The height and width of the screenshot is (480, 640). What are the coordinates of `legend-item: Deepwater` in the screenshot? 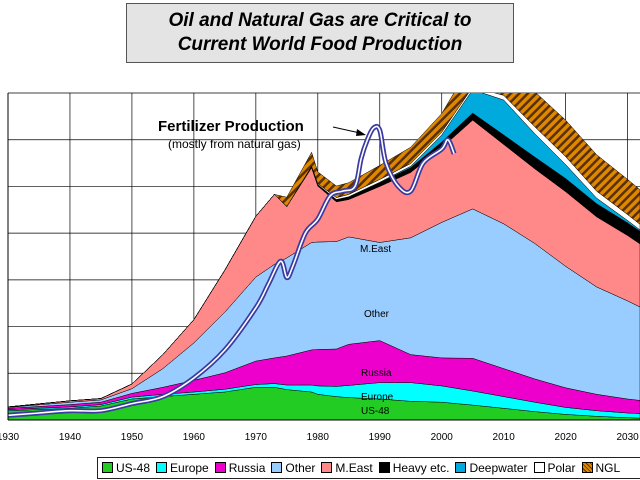 It's located at (491, 468).